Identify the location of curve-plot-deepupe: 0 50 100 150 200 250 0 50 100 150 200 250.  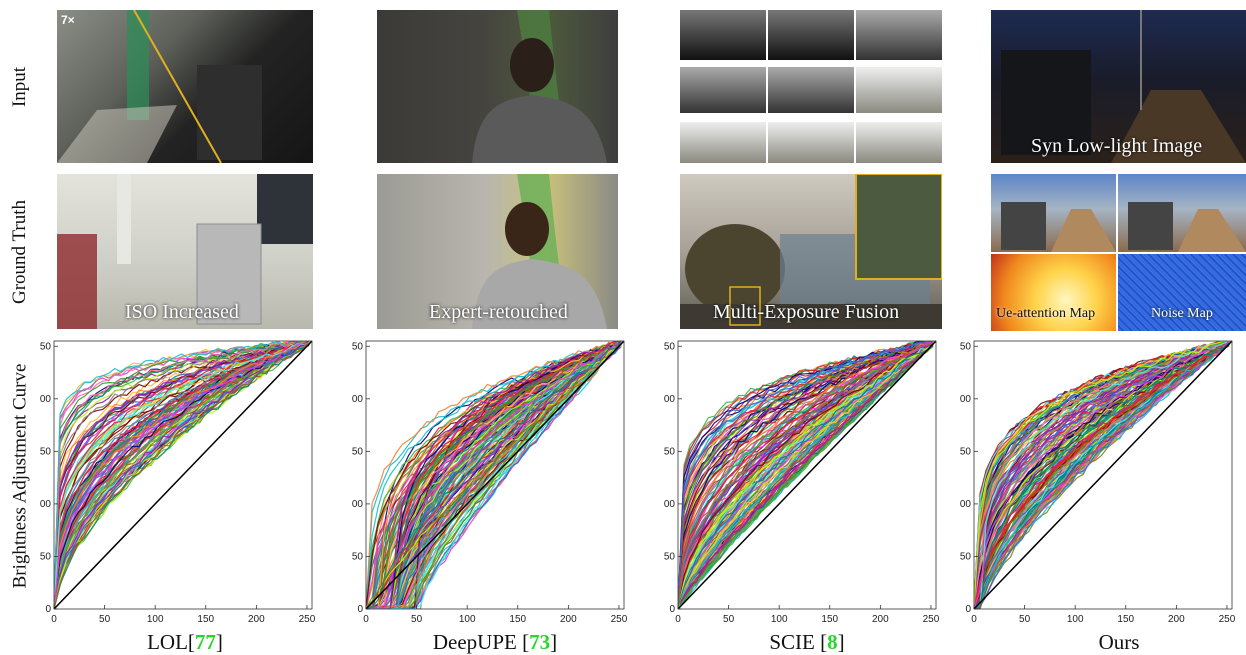
(490, 482).